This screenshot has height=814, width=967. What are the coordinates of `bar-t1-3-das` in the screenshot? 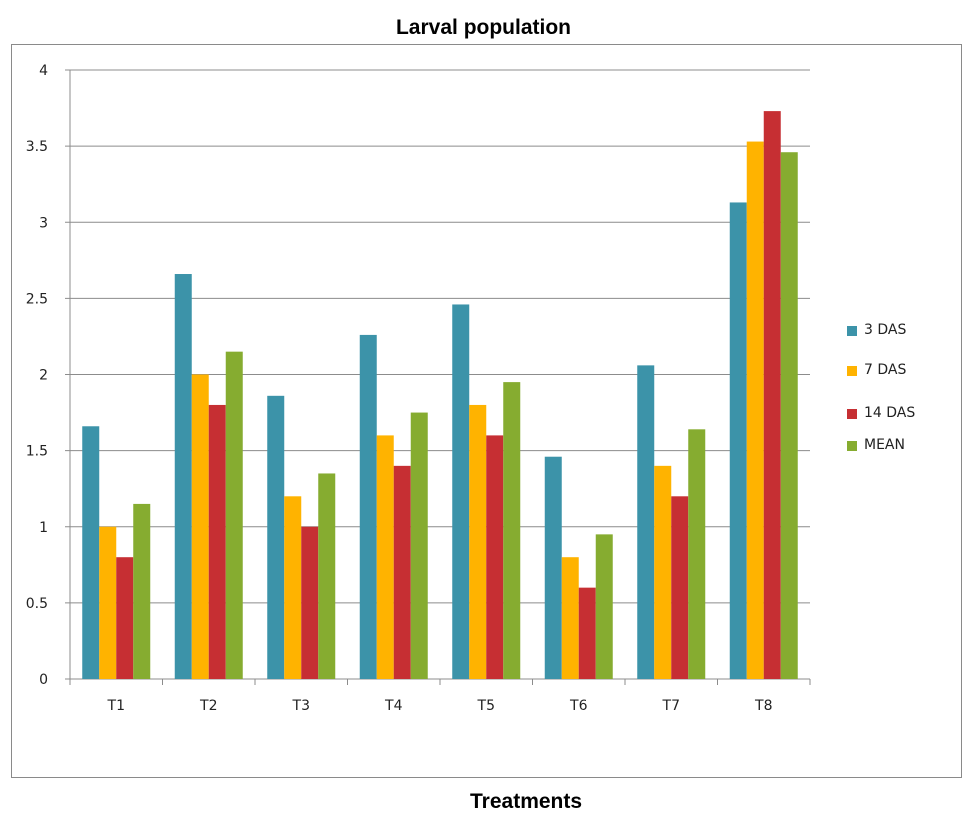 It's located at (91, 552).